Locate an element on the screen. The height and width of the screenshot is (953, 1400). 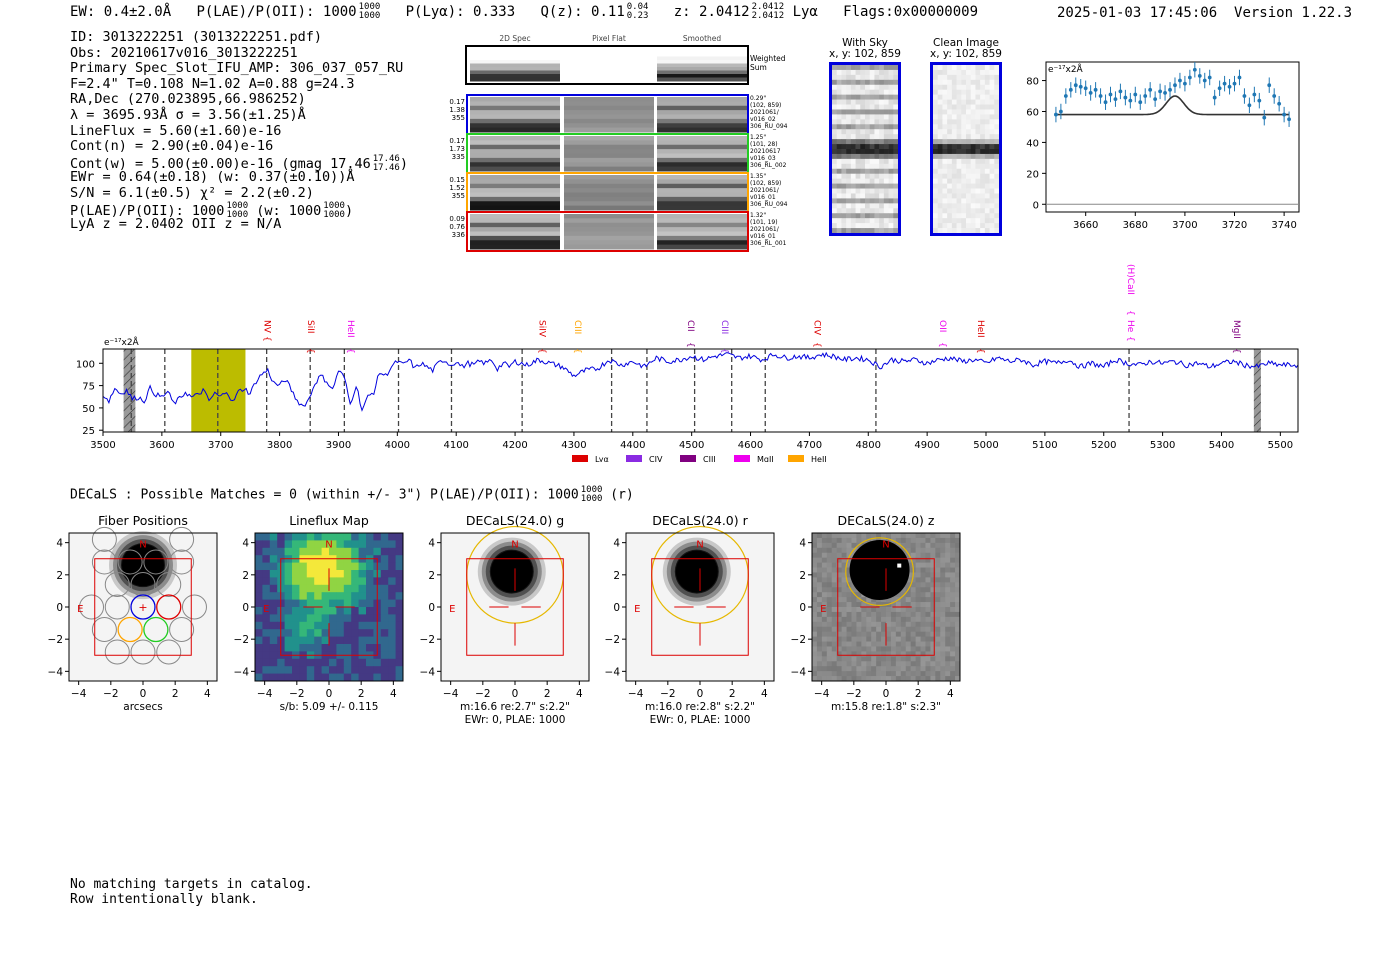
xtick-label: 5500 is located at coordinates (1280, 445).